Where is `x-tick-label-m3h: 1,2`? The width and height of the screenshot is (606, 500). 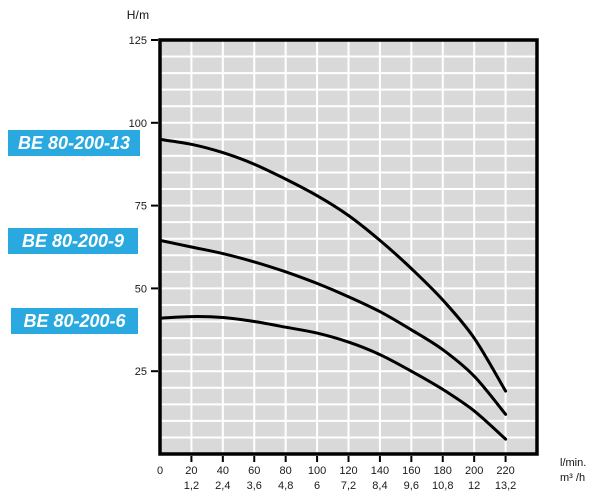
x-tick-label-m3h: 1,2 is located at coordinates (191, 486).